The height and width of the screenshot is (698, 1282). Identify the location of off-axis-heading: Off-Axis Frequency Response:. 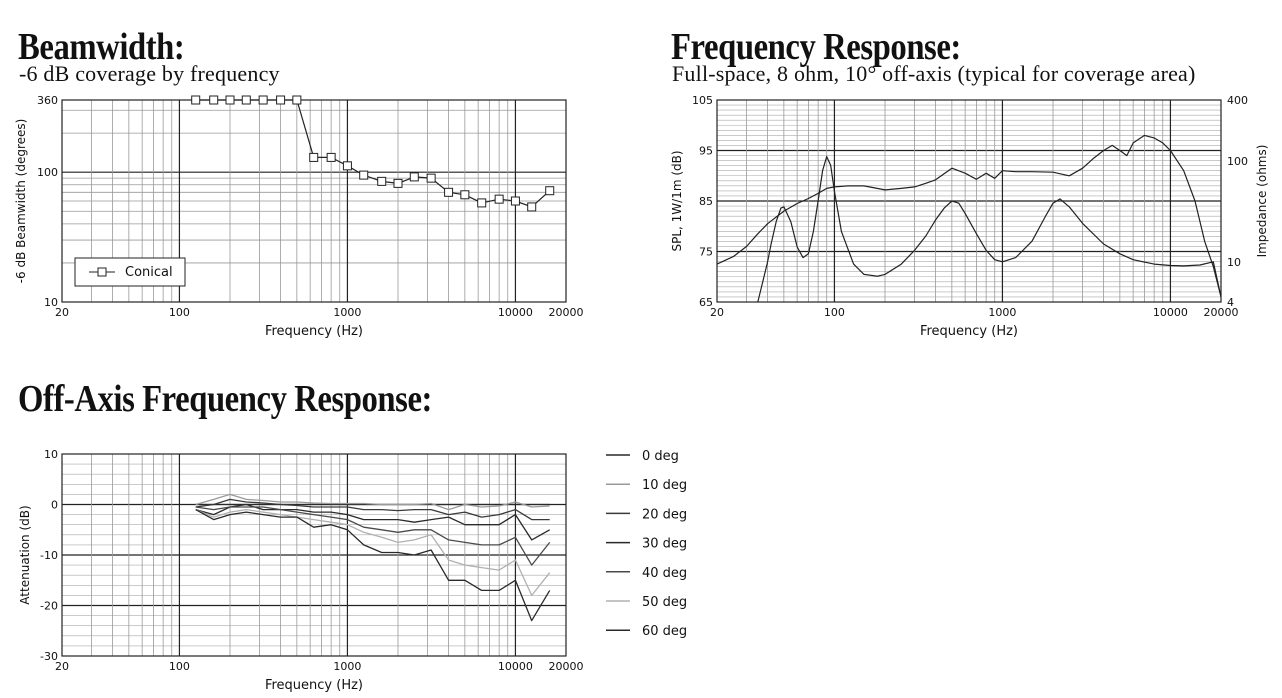
(225, 399).